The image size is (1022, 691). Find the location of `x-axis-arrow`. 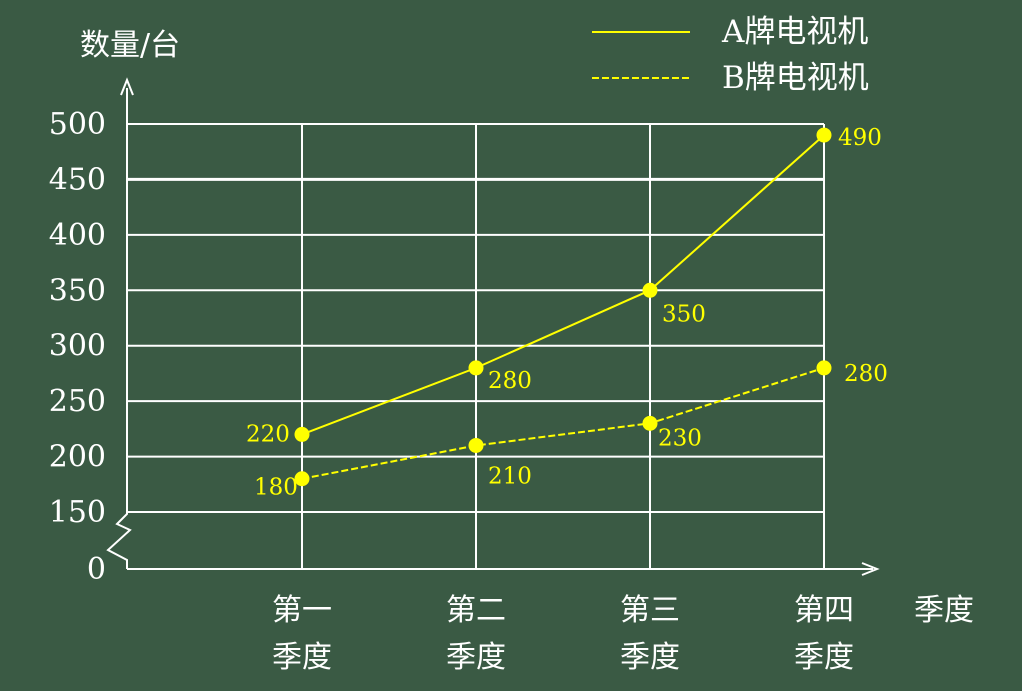

x-axis-arrow is located at coordinates (870, 569).